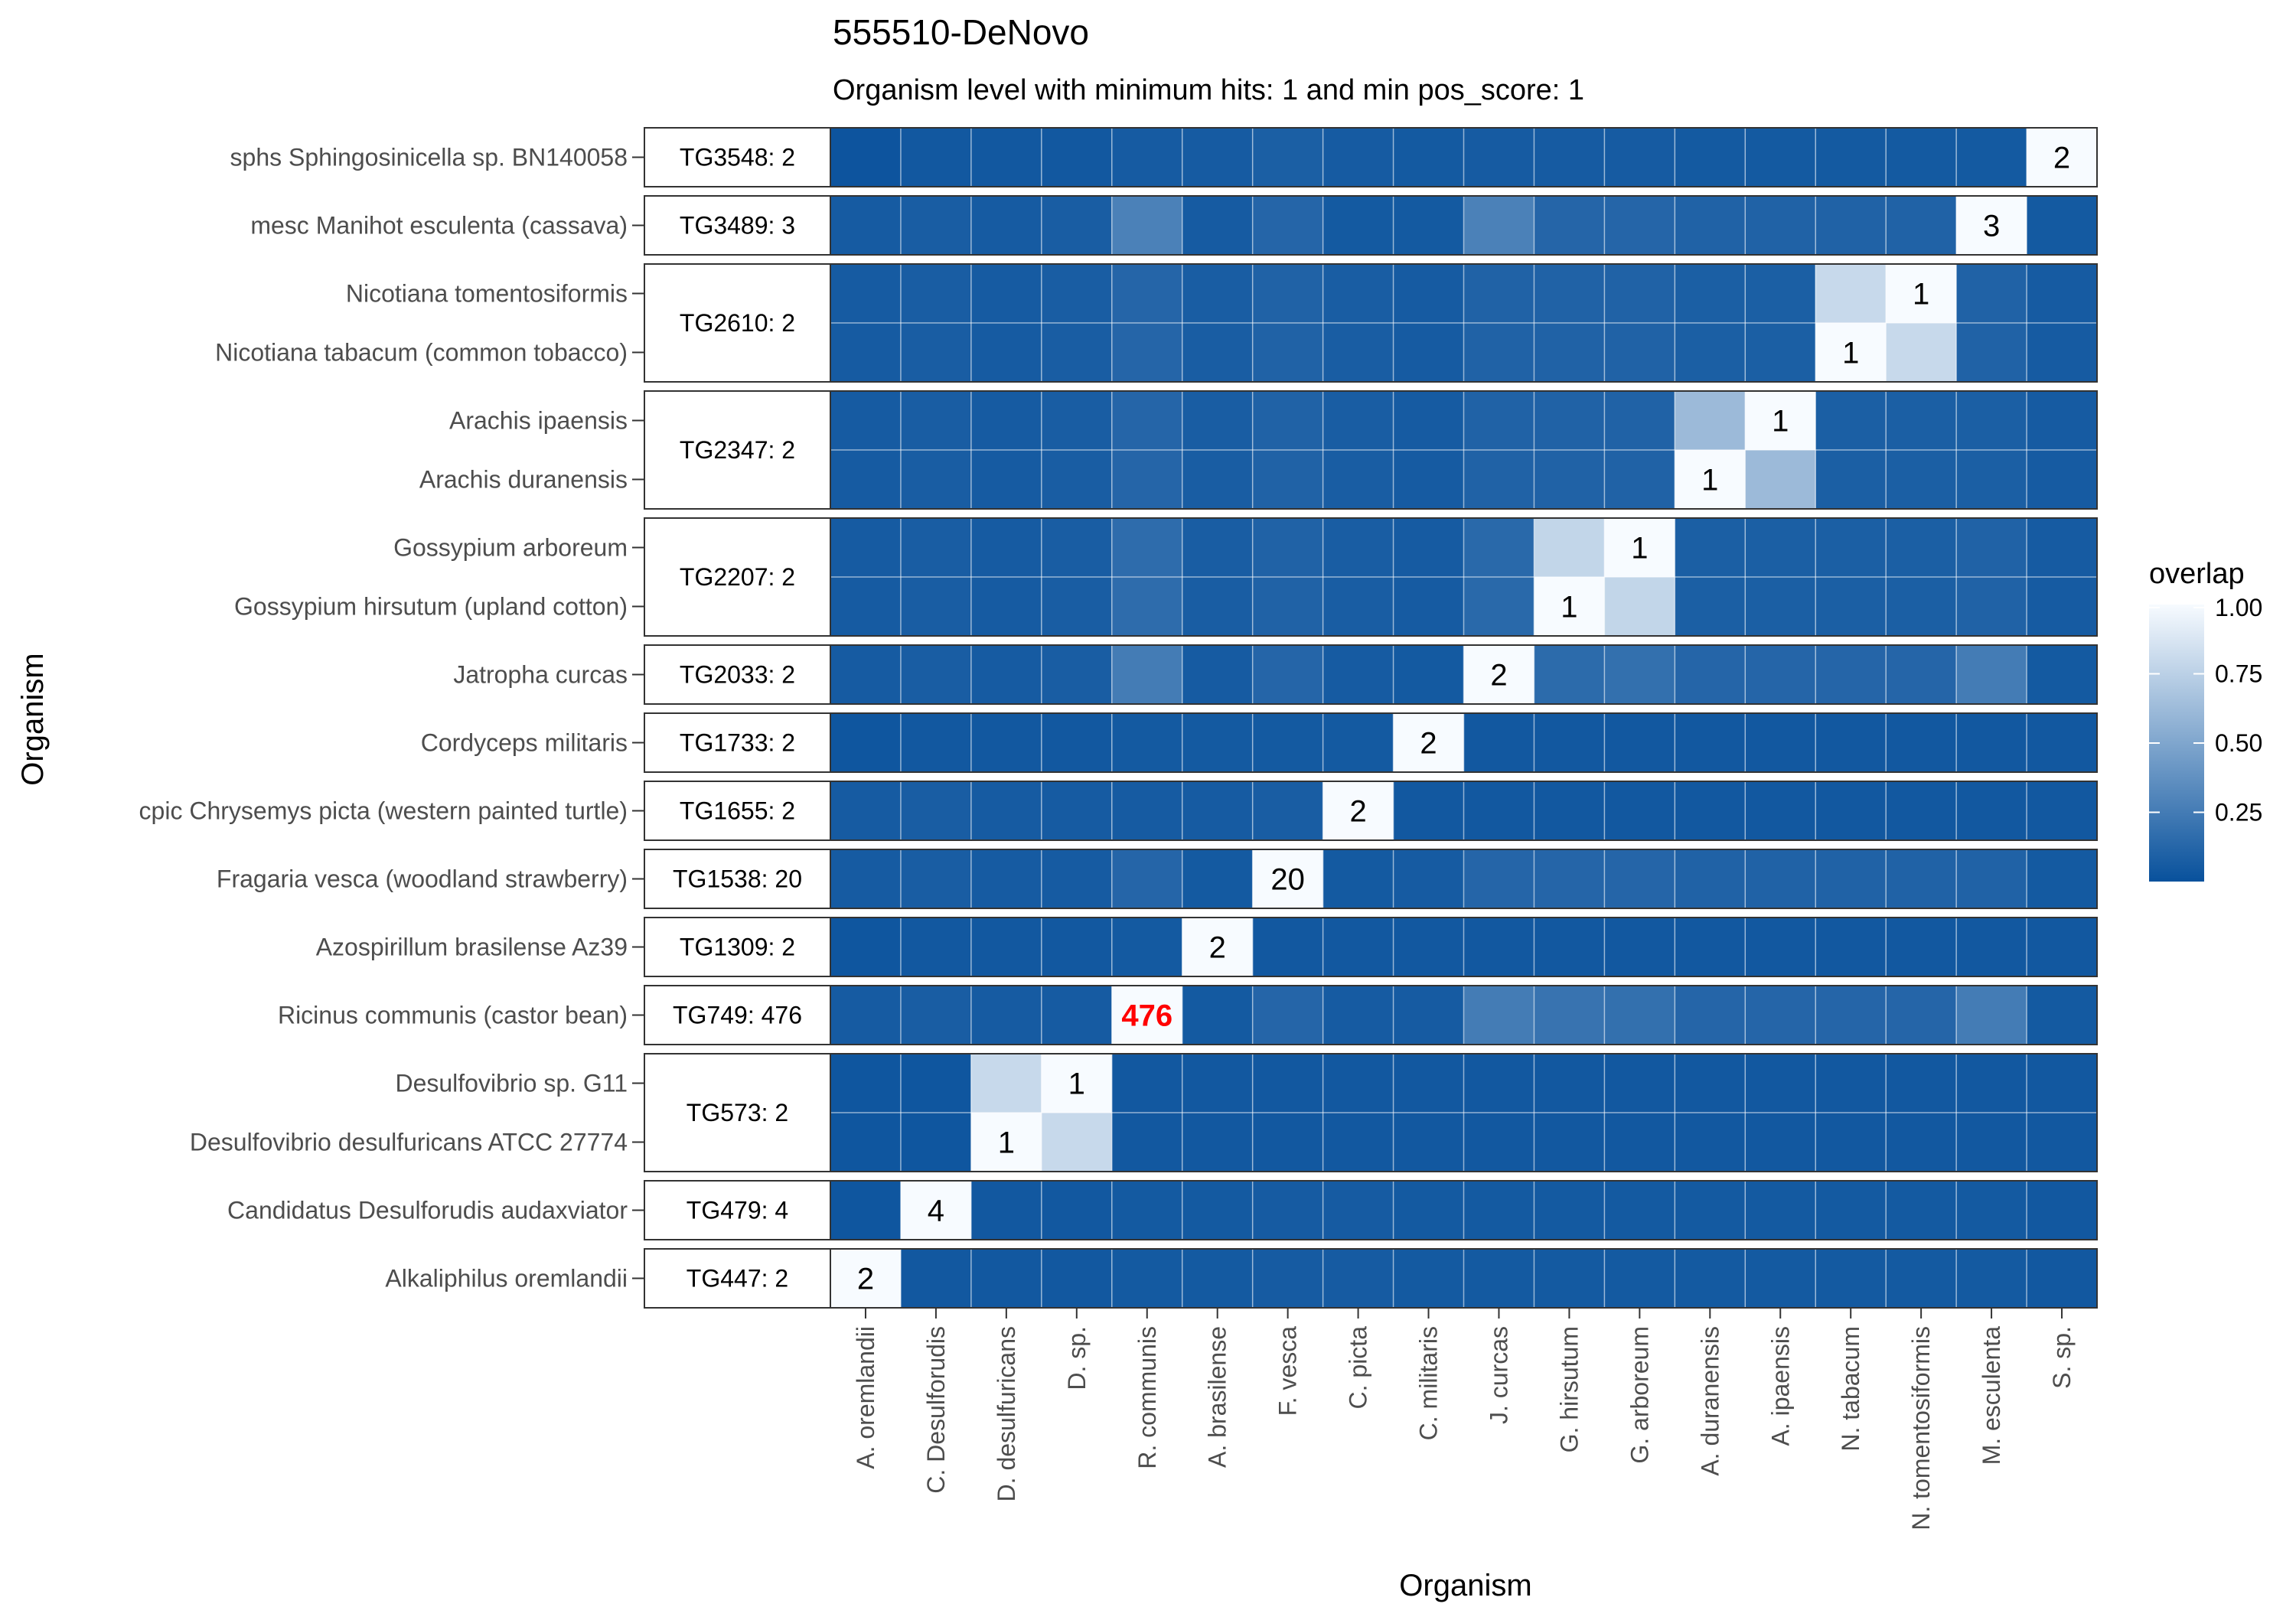  Describe the element at coordinates (1498, 1375) in the screenshot. I see `x-tick-label: J. curcas` at that location.